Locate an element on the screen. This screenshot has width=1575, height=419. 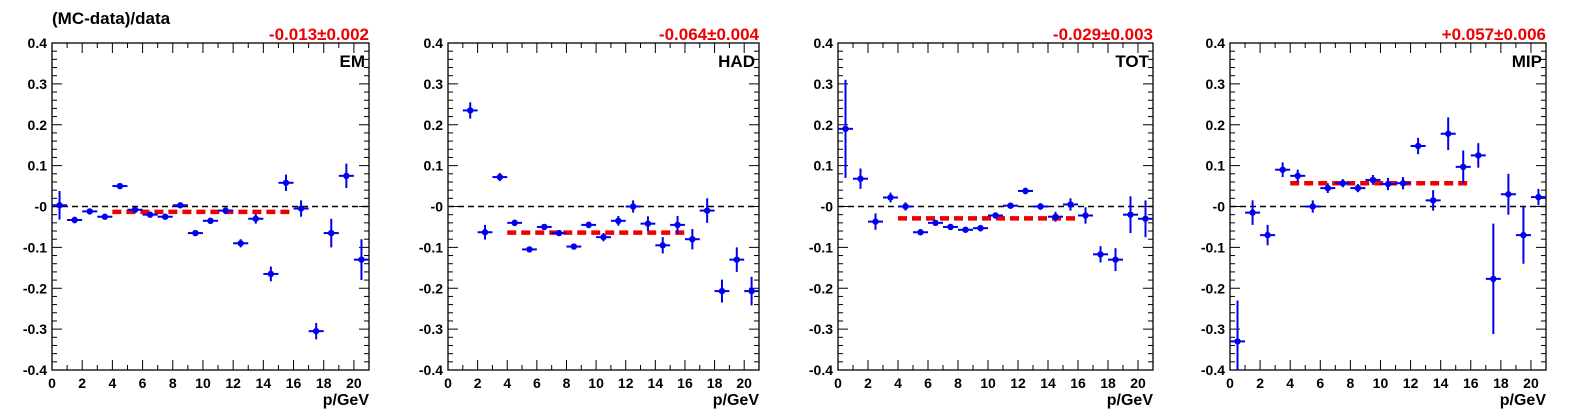
y-tick-label: -0.3 is located at coordinates (821, 329).